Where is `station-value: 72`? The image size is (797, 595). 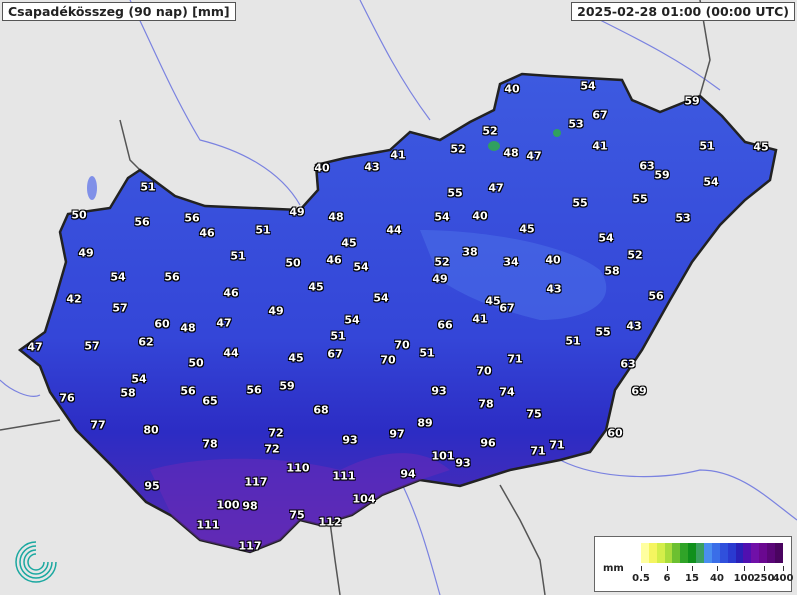 station-value: 72 is located at coordinates (276, 433).